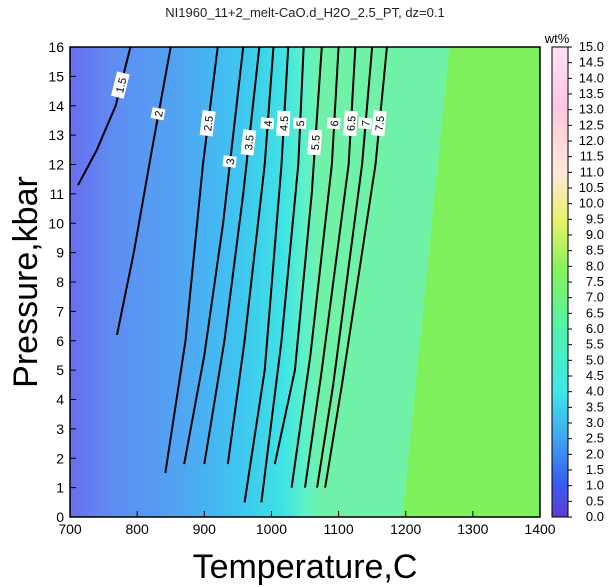 This screenshot has width=608, height=587. What do you see at coordinates (365, 123) in the screenshot?
I see `contour-label: 7` at bounding box center [365, 123].